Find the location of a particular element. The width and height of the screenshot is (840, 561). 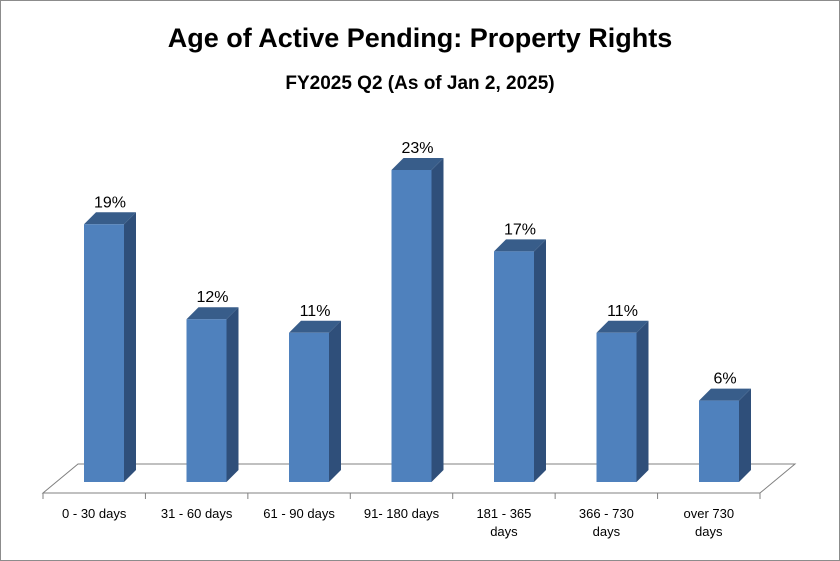

category-label: 181 - 365 is located at coordinates (503, 513).